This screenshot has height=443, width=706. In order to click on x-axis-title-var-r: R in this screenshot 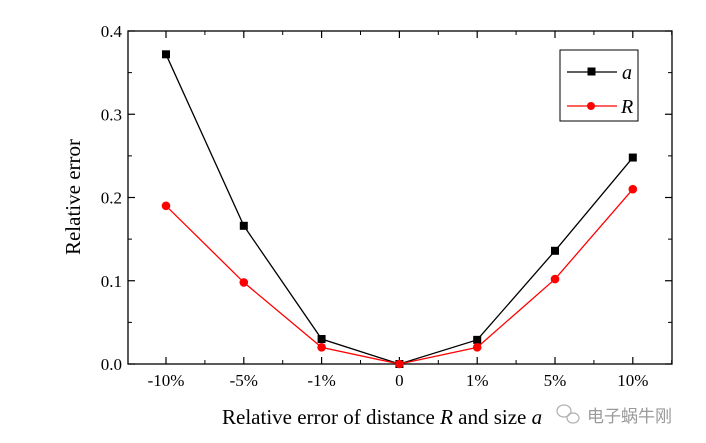, I will do `click(446, 417)`.